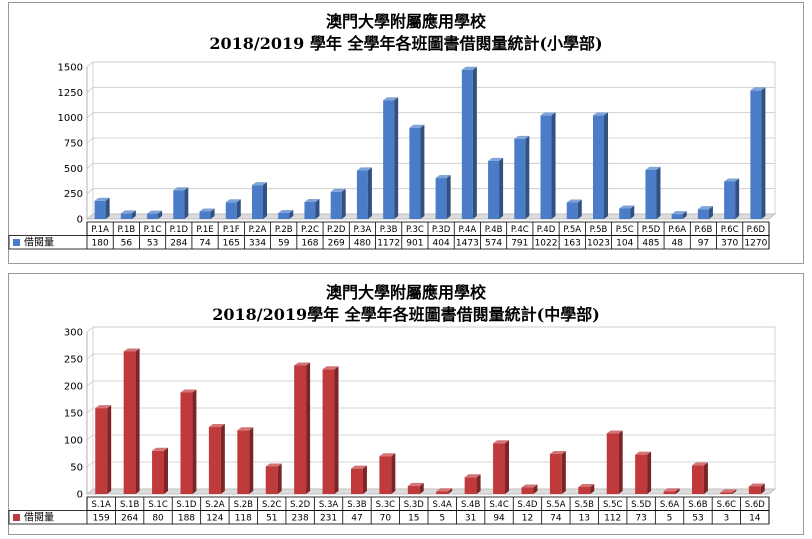  Describe the element at coordinates (80, 220) in the screenshot. I see `y-tick-label: 0` at that location.